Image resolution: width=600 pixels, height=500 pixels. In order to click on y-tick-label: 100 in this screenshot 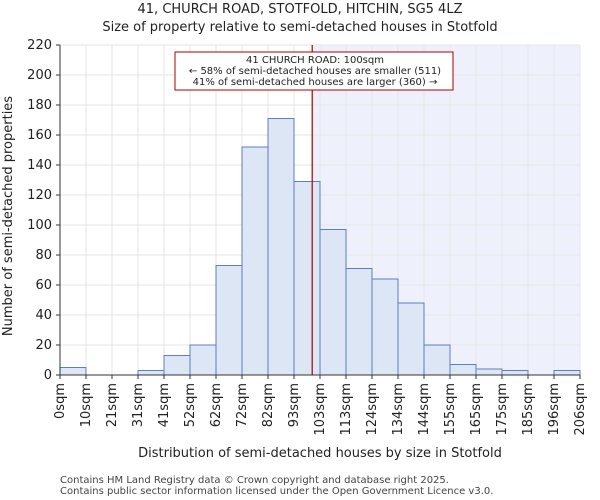, I will do `click(39, 225)`.